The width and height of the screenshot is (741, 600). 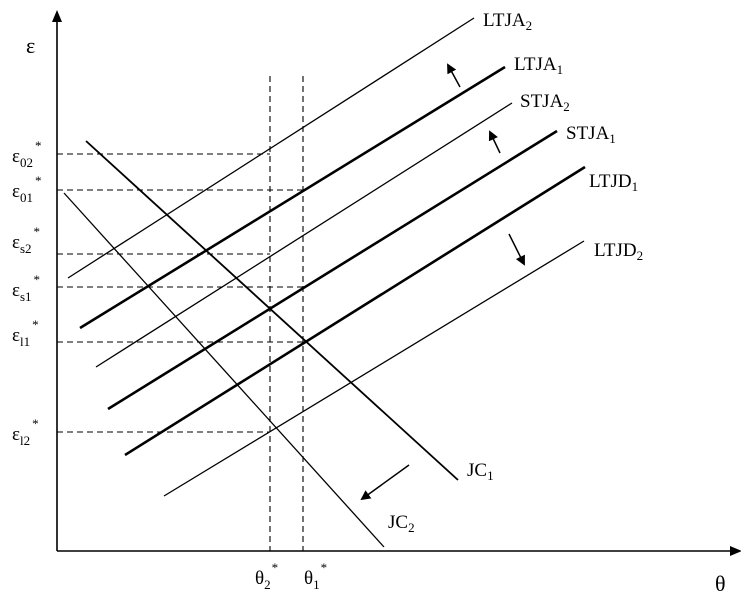 What do you see at coordinates (57, 16) in the screenshot?
I see `y-axis-arrow-icon` at bounding box center [57, 16].